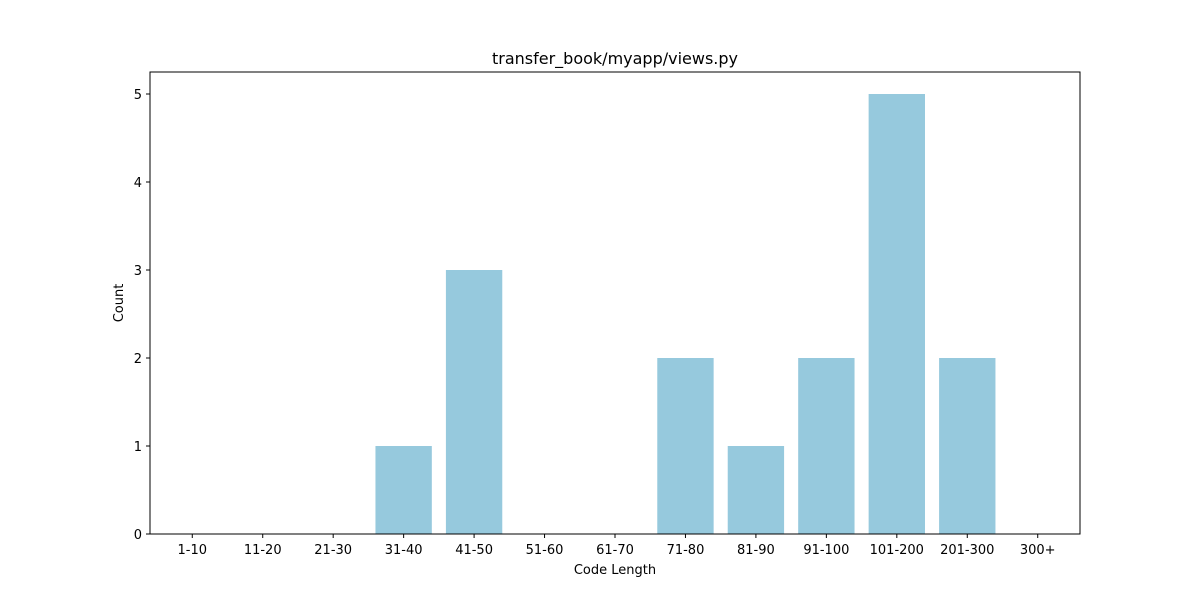  I want to click on y-tick-label: 2, so click(138, 359).